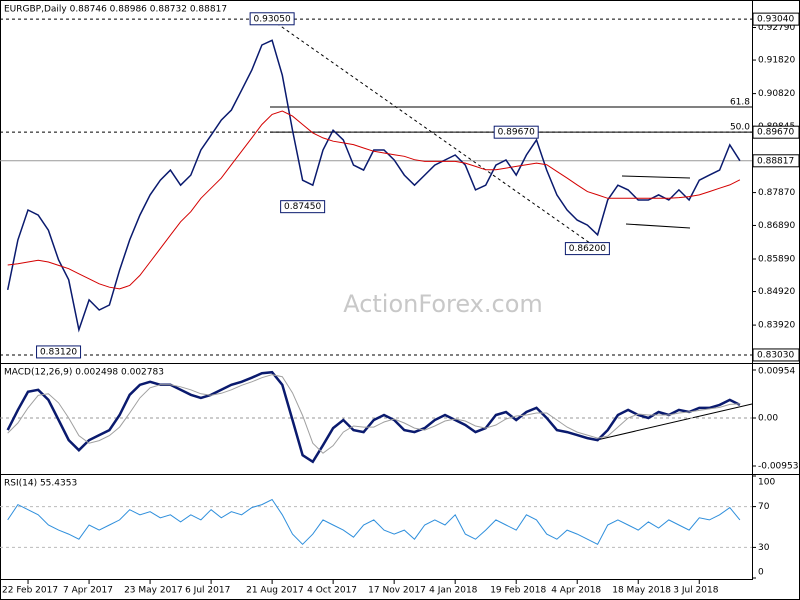 The width and height of the screenshot is (800, 600). I want to click on y-tick-label: 100, so click(766, 483).